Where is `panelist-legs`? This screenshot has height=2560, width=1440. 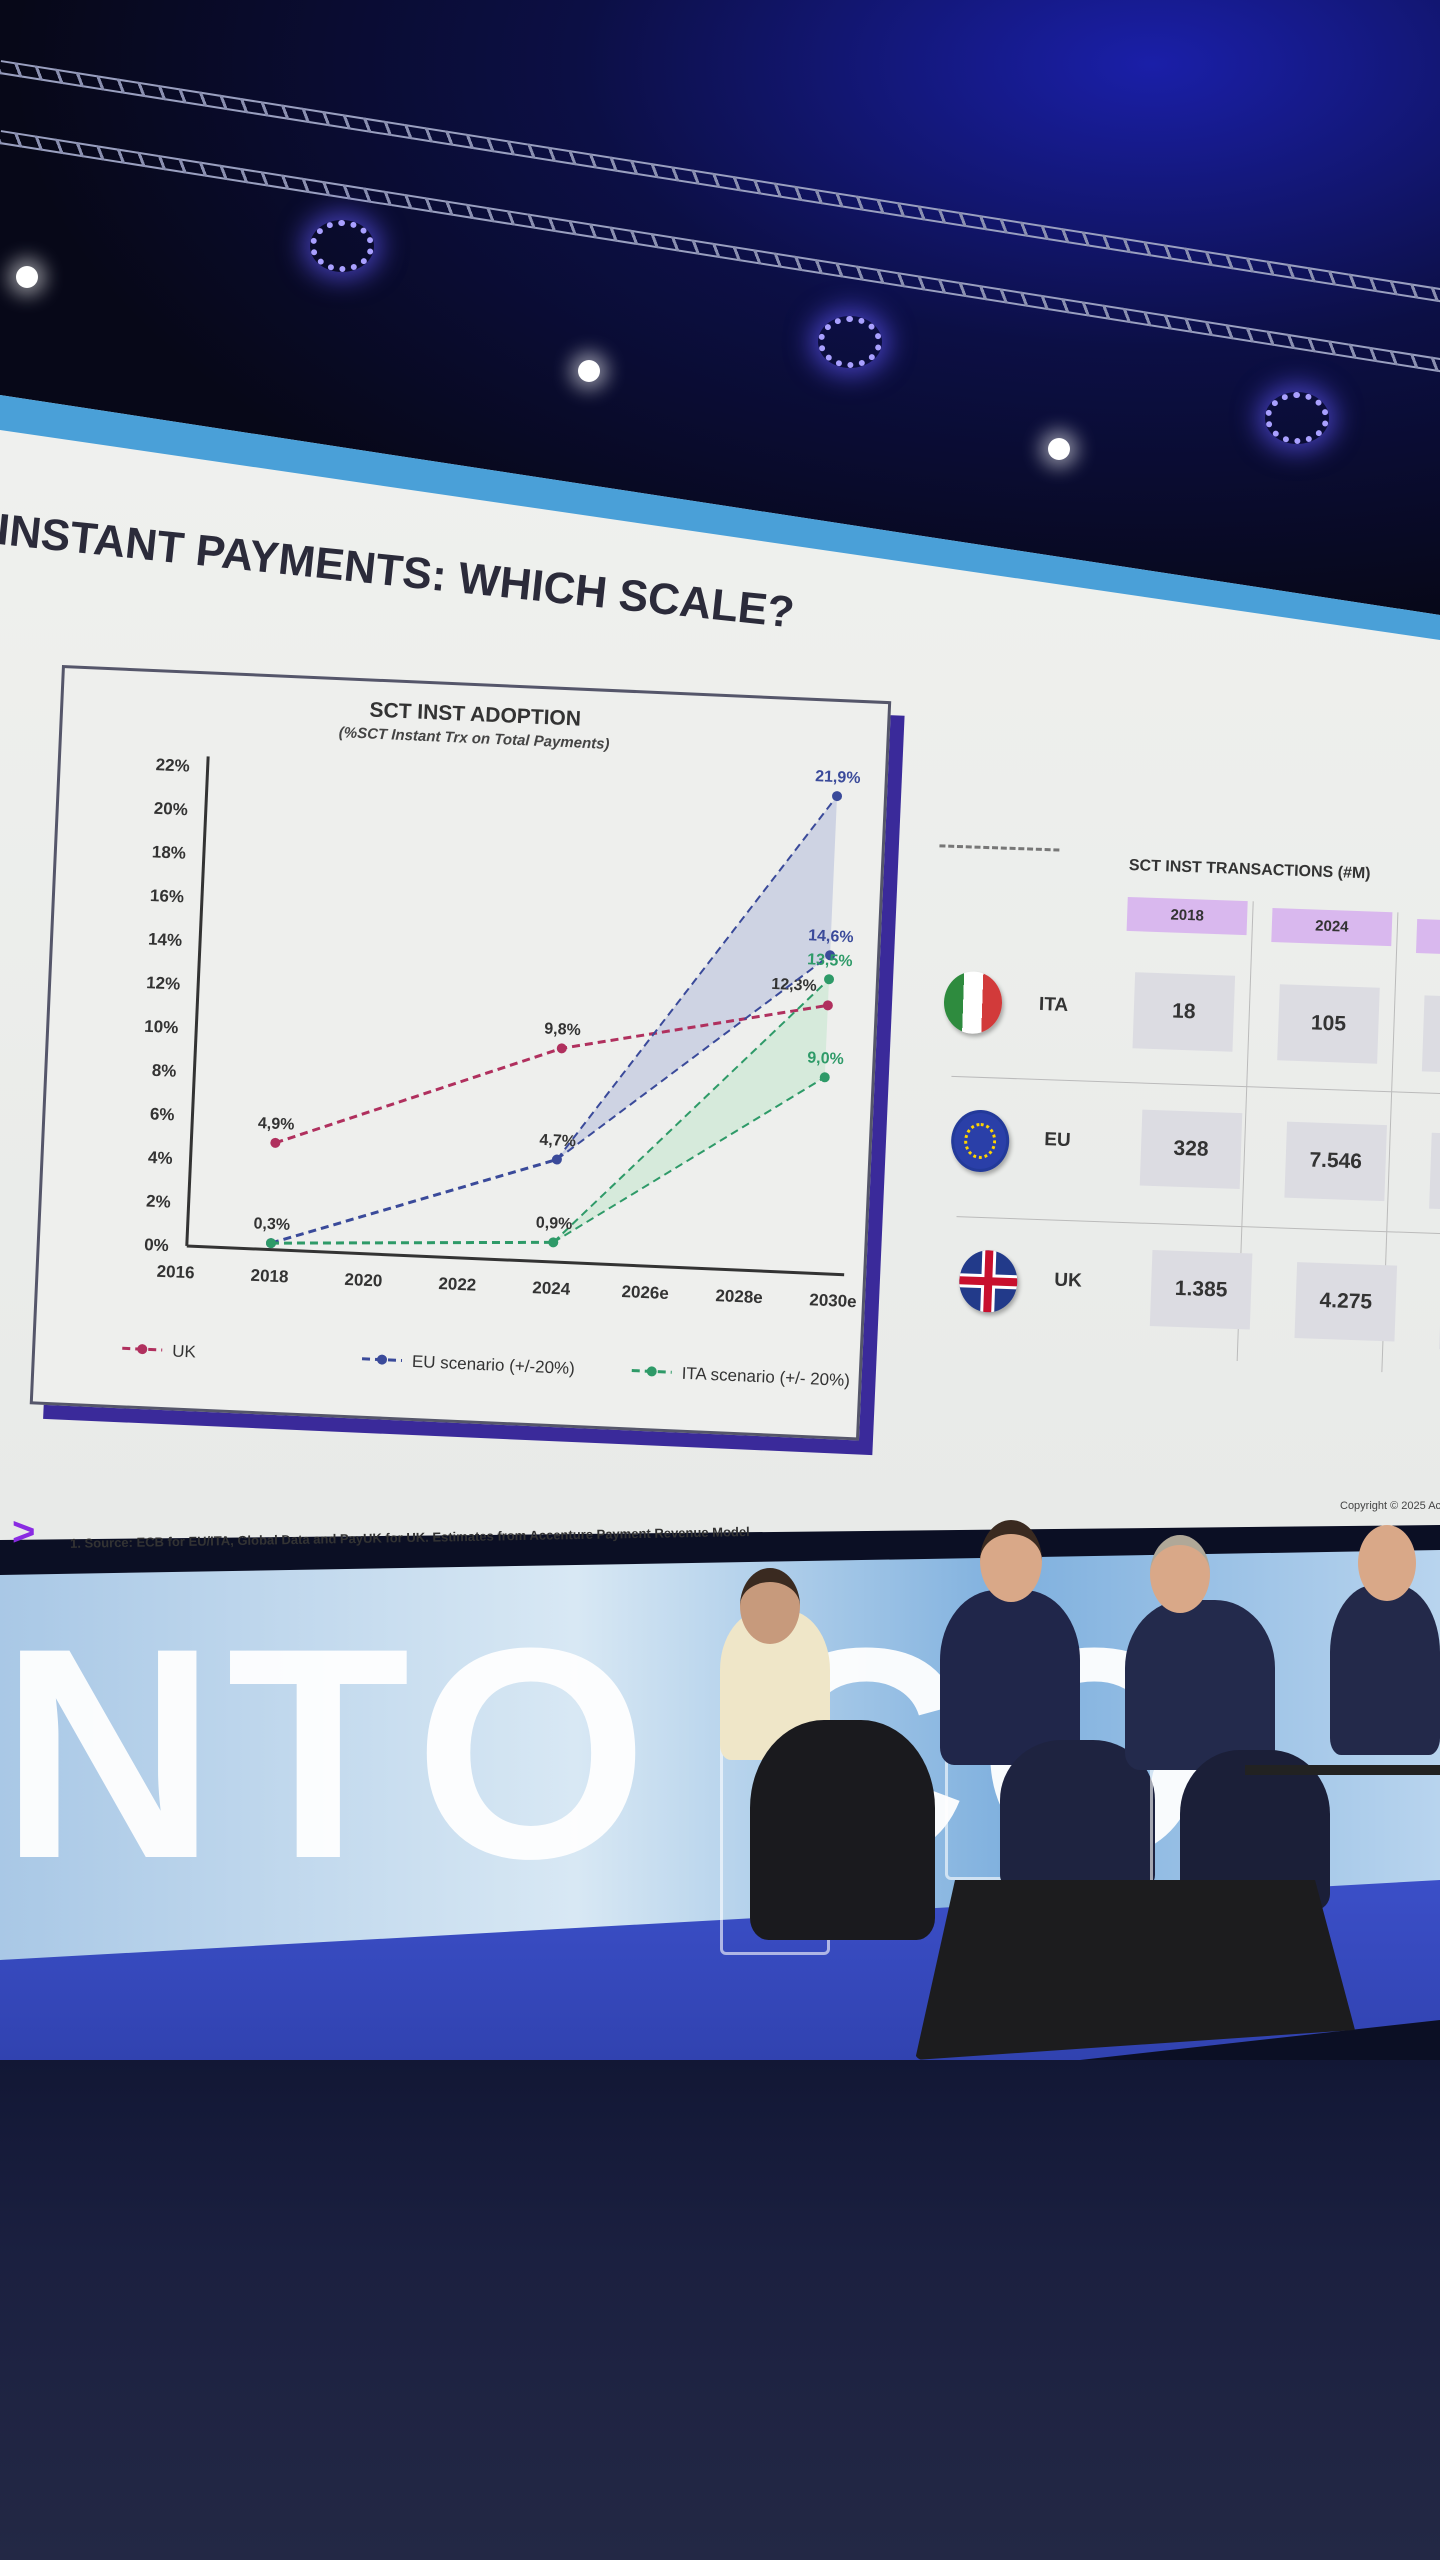
panelist-legs is located at coordinates (842, 1830).